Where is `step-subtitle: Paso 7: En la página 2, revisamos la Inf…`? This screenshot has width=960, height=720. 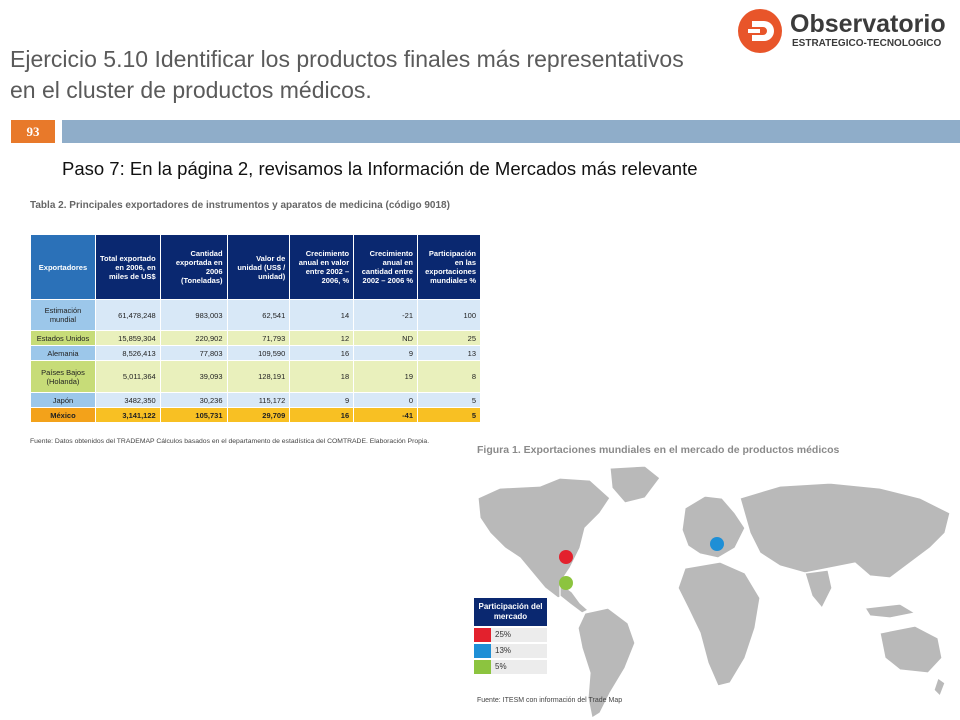
step-subtitle: Paso 7: En la página 2, revisamos la Inf… is located at coordinates (380, 168).